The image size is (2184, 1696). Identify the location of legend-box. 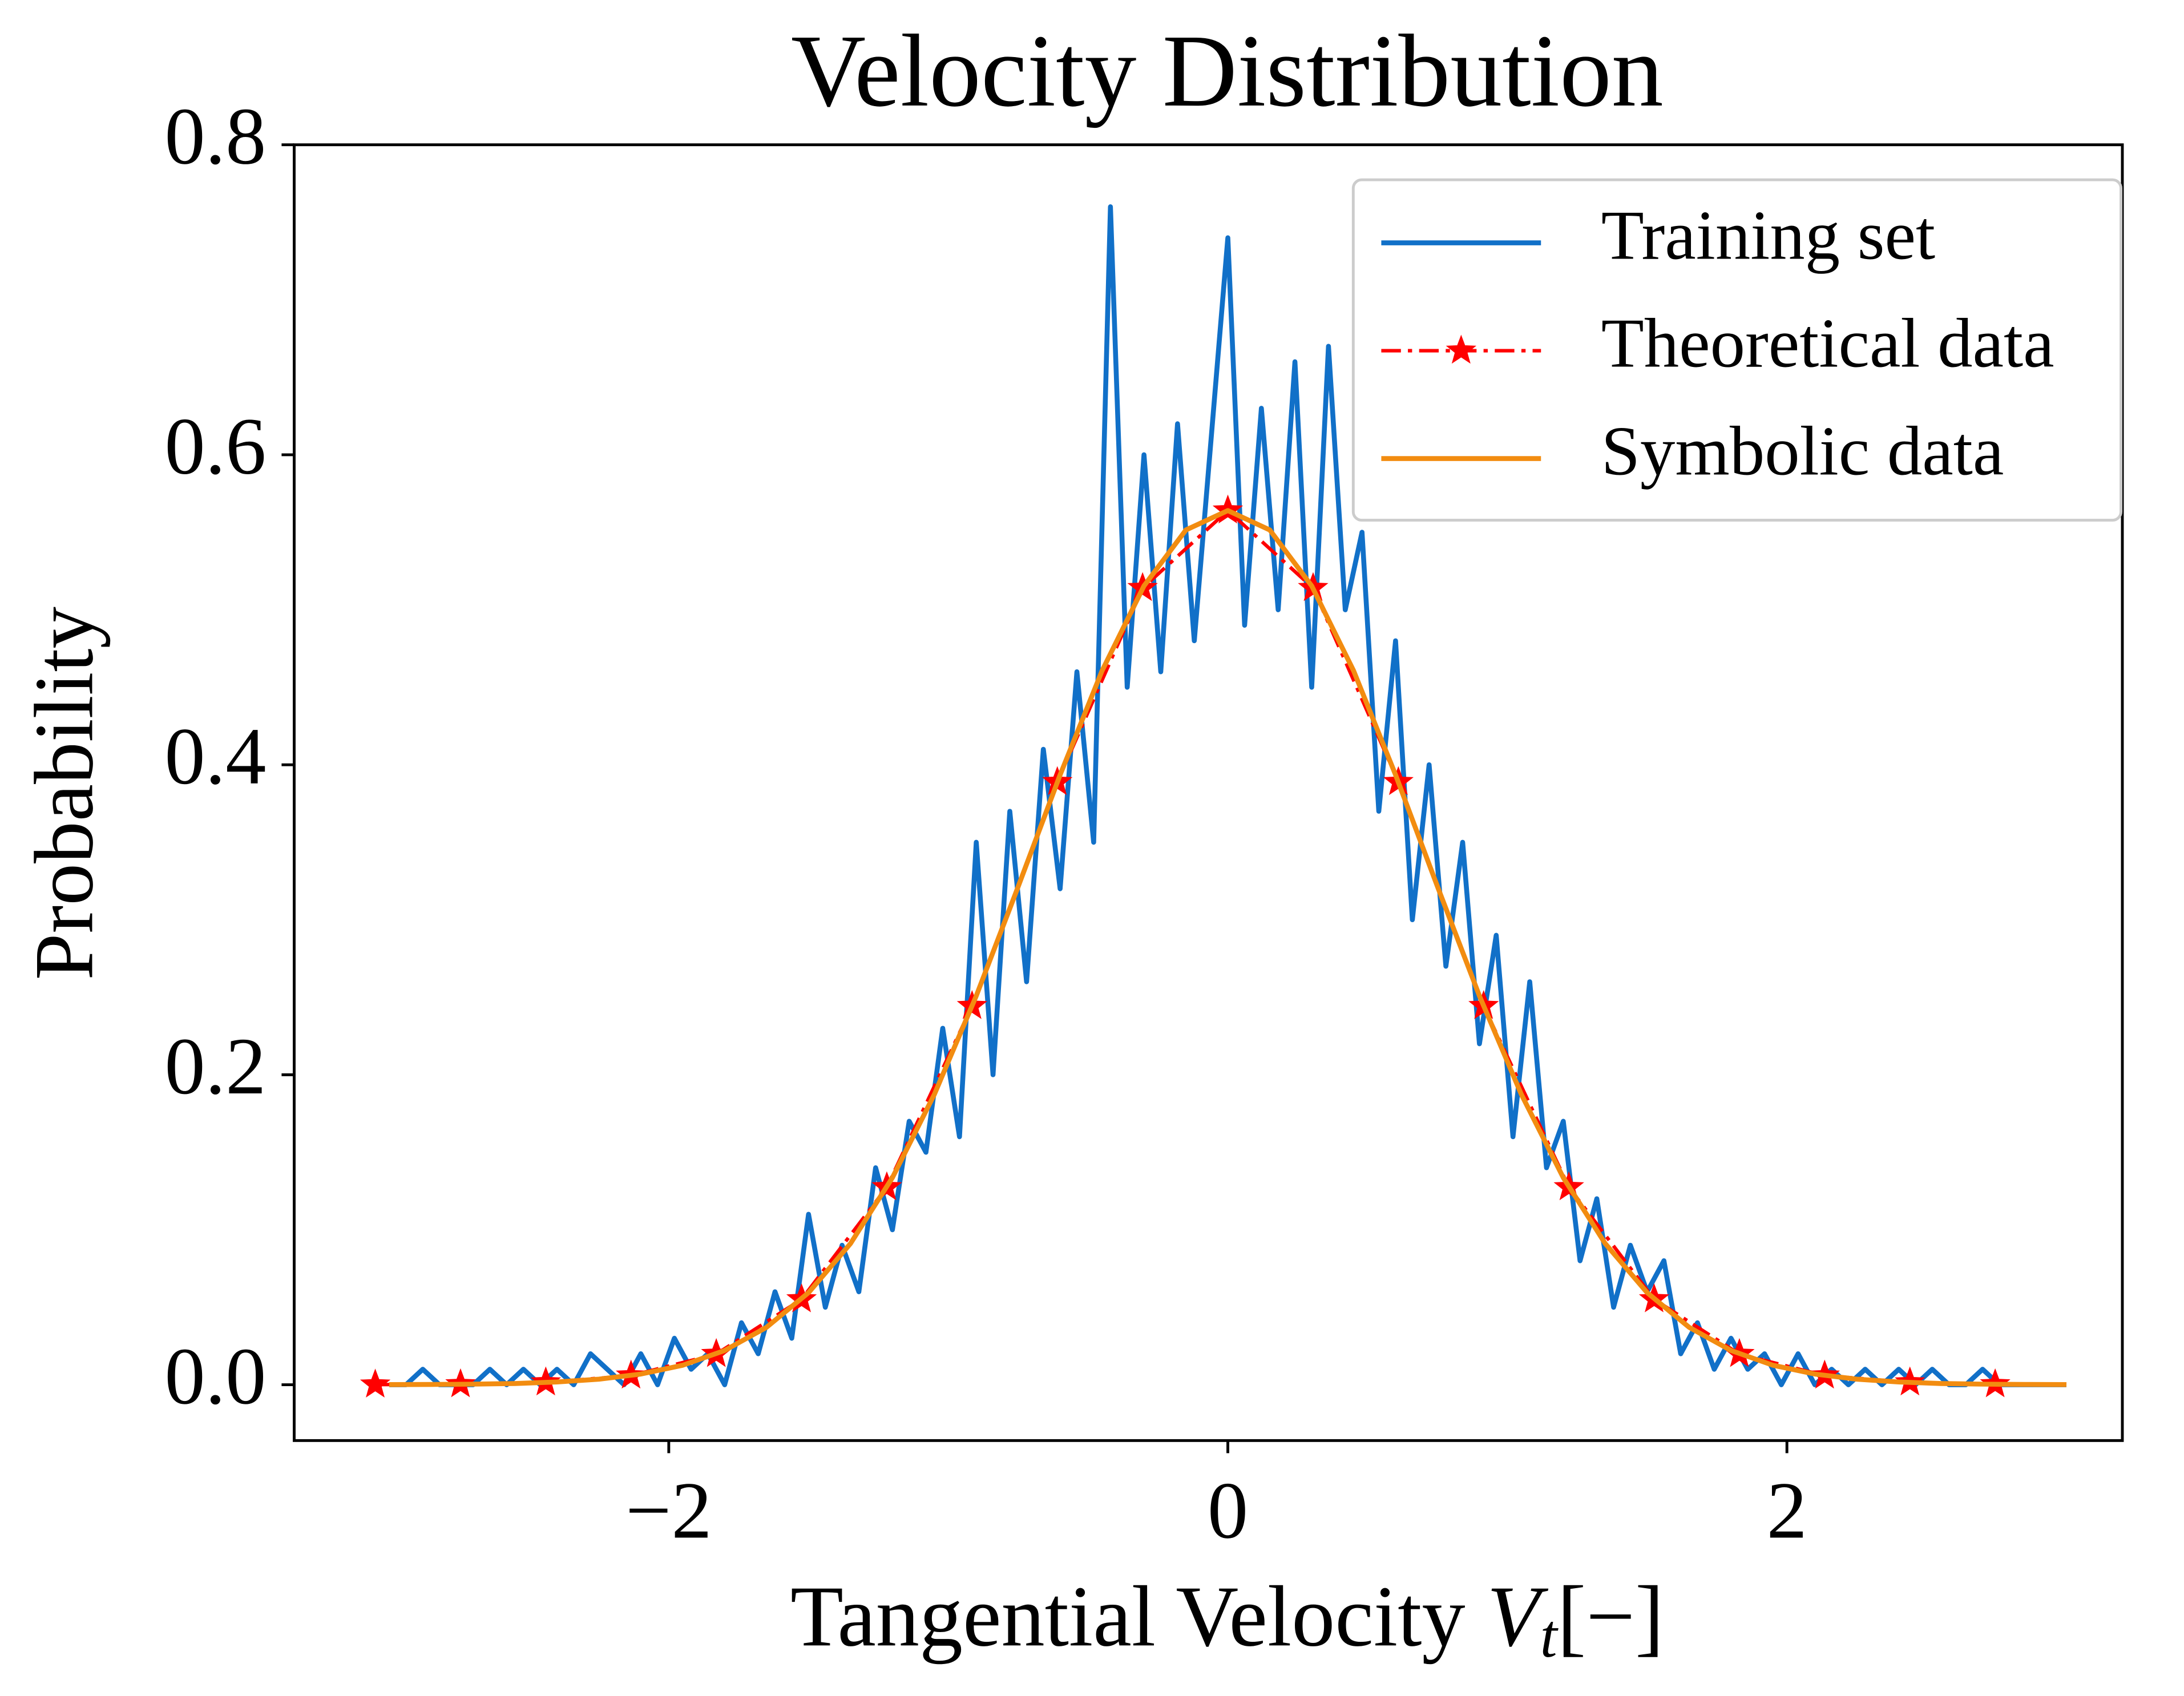
(1736, 350).